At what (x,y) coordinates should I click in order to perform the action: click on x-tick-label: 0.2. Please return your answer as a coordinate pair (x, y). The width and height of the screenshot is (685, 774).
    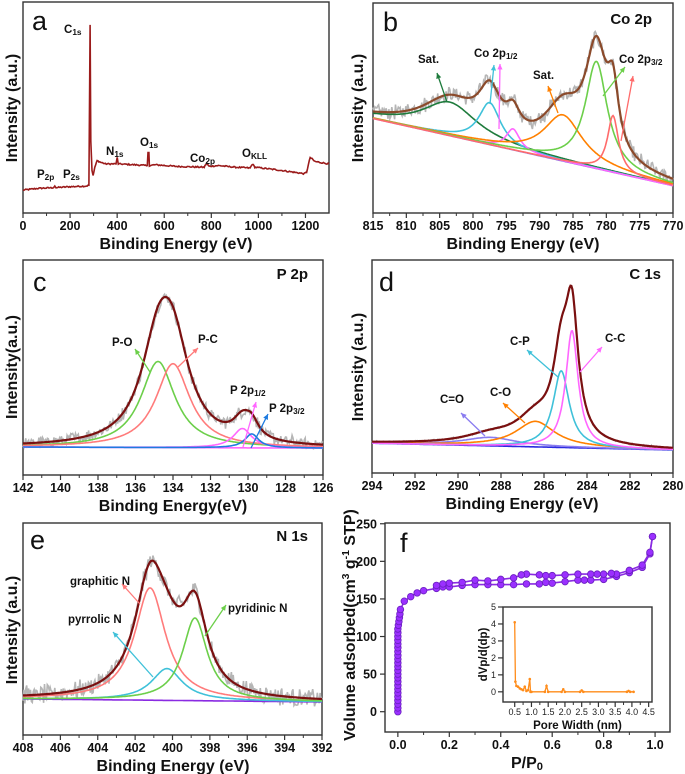
    Looking at the image, I should click on (449, 745).